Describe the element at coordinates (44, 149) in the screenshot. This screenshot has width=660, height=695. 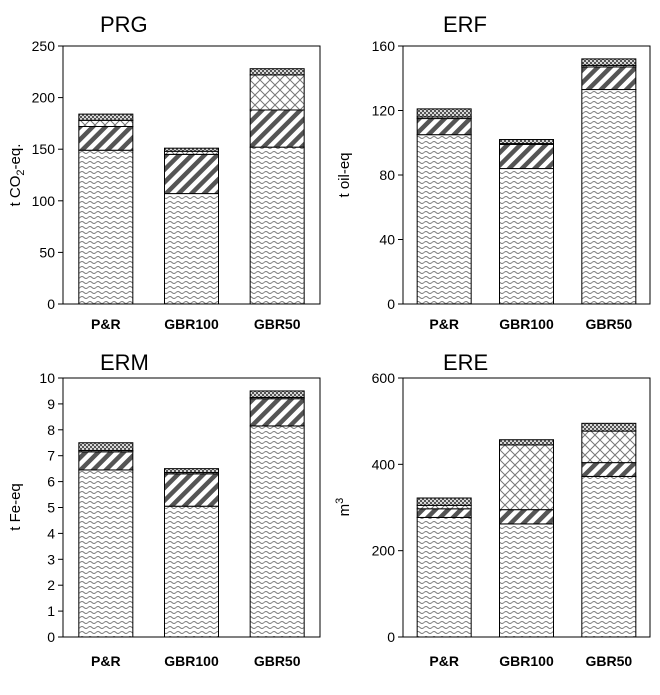
I see `y-tick-label: 150` at that location.